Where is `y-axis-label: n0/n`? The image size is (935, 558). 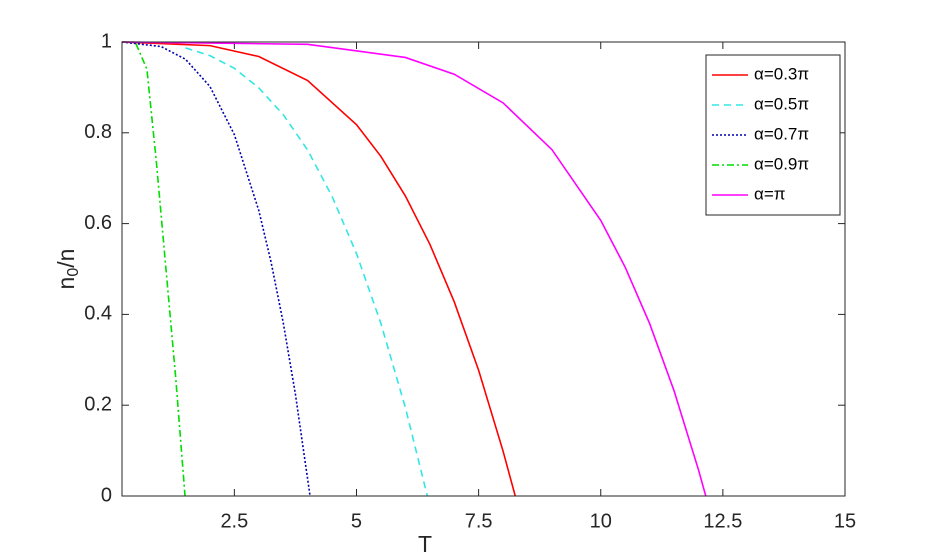
y-axis-label: n0/n is located at coordinates (67, 269).